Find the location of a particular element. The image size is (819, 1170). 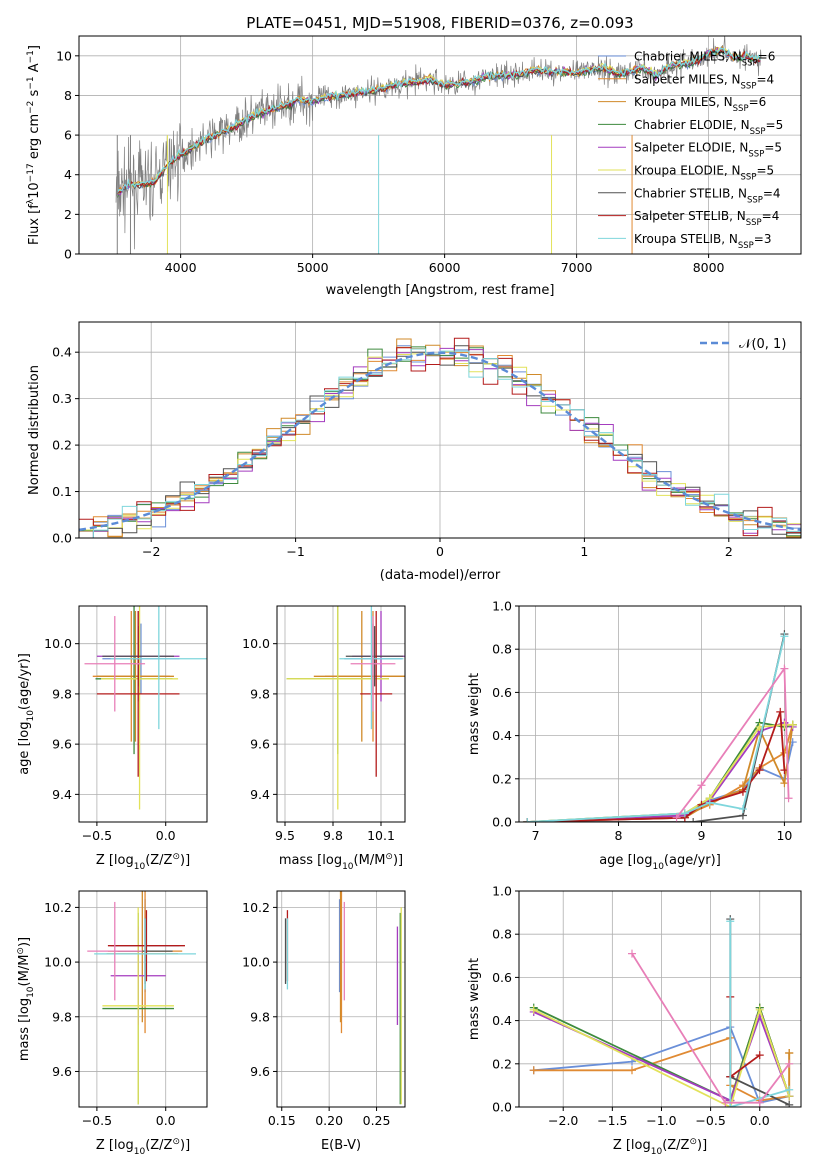

mass_vs_Z-xlabel: Z [log10(Z/Z⊙)] is located at coordinates (143, 1147).